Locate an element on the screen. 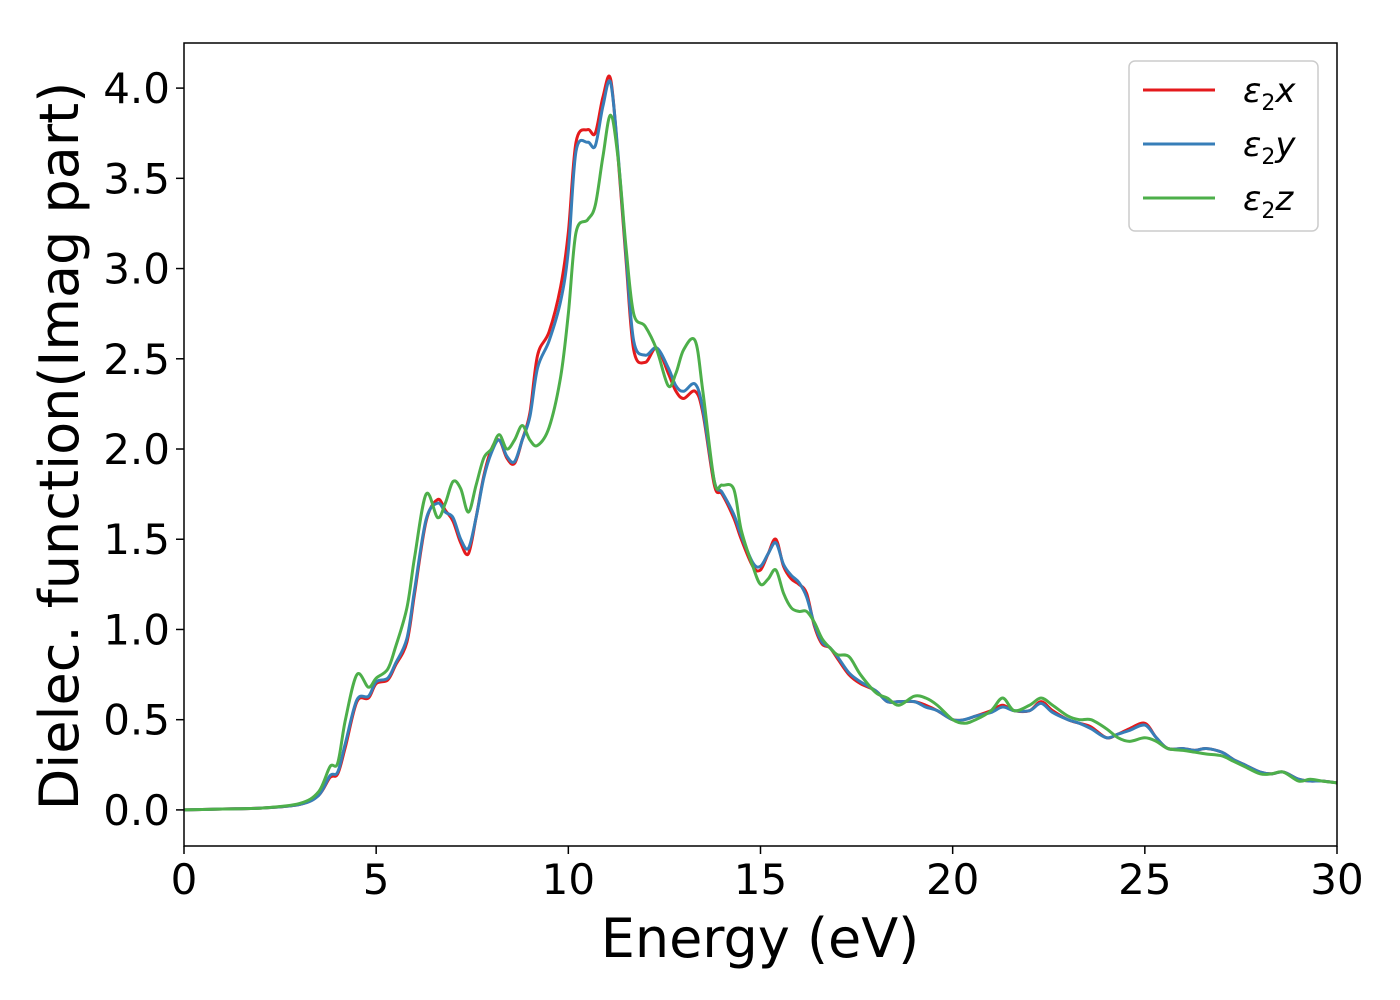 The image size is (1400, 1000). y-tick-label: 4.0 is located at coordinates (136, 88).